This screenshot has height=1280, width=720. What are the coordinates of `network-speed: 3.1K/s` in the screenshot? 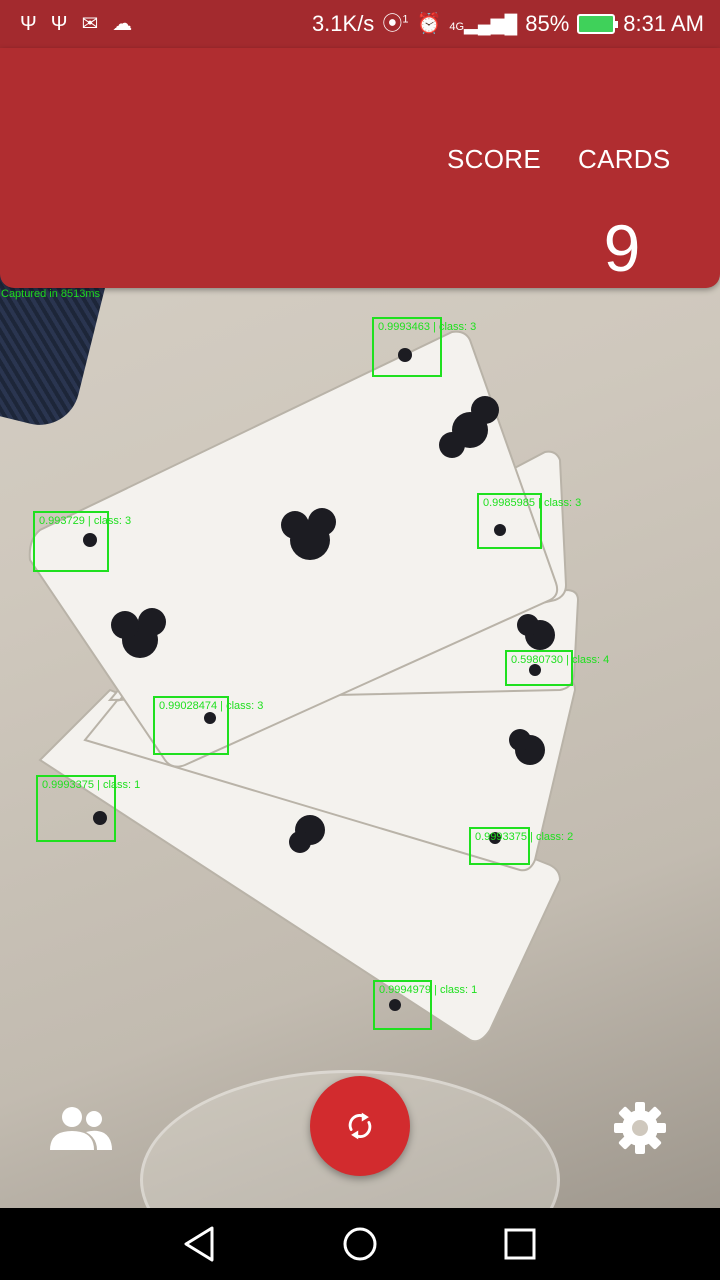 It's located at (343, 24).